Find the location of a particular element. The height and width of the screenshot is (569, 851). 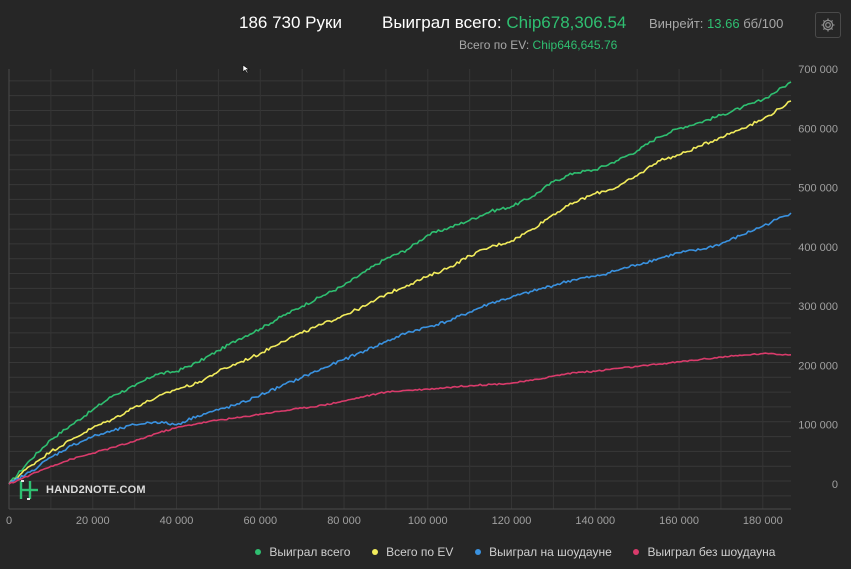

ev-total-value: Chip646,645.76 is located at coordinates (575, 45).